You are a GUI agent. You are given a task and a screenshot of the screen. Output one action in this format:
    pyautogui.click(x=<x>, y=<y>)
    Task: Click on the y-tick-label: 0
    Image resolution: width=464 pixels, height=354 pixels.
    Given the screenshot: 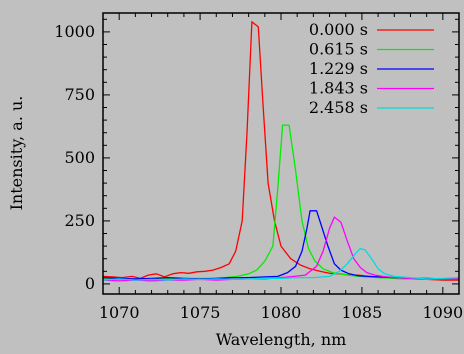 What is the action you would take?
    pyautogui.click(x=90, y=283)
    